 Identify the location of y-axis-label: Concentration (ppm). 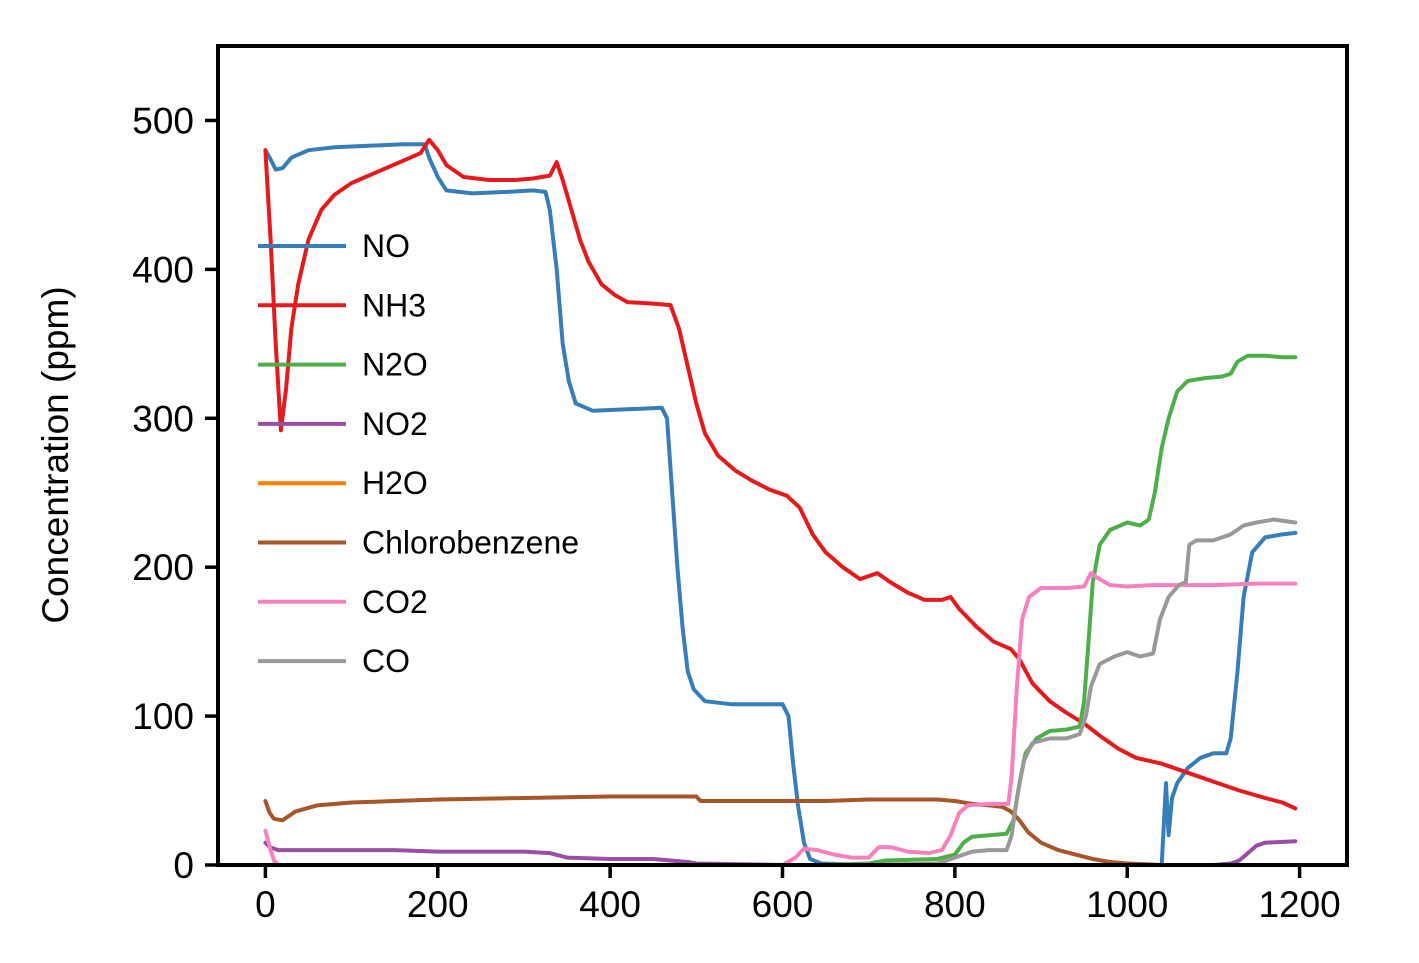
(55, 454).